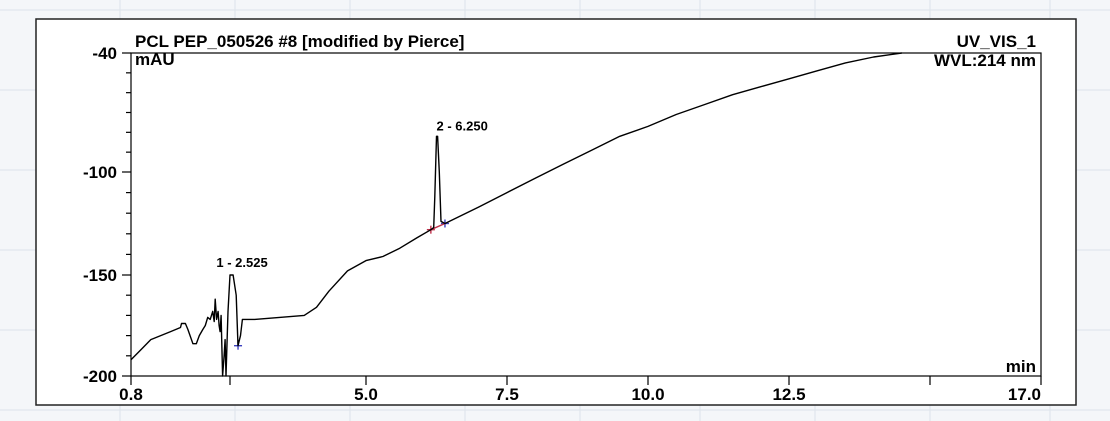  Describe the element at coordinates (985, 60) in the screenshot. I see `wavelength-label: WVL:214 nm` at that location.